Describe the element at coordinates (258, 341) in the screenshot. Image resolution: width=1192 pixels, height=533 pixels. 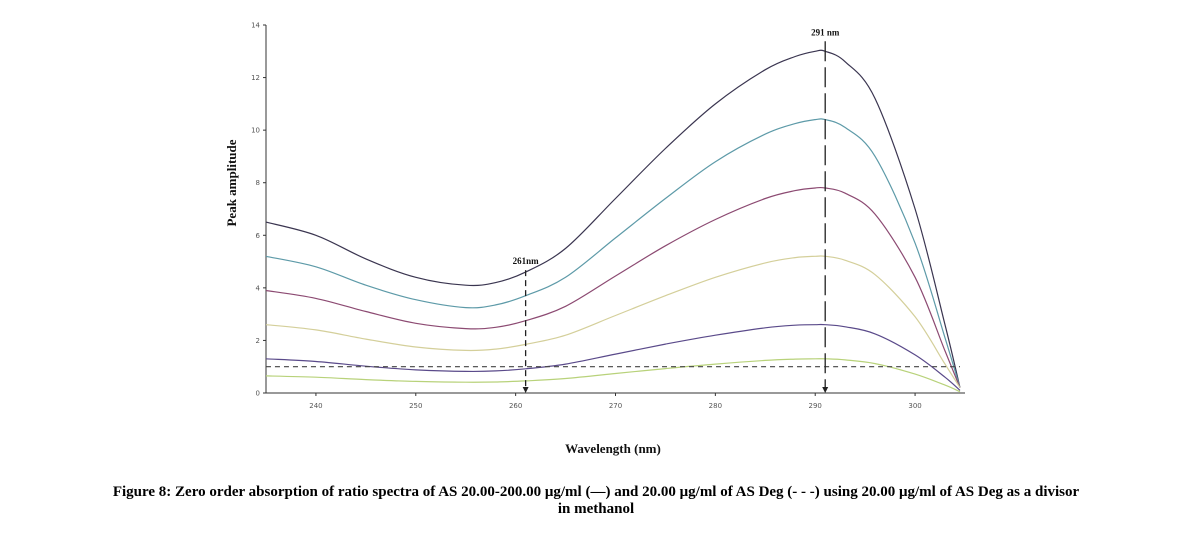
I see `y-tick-label: 2` at that location.